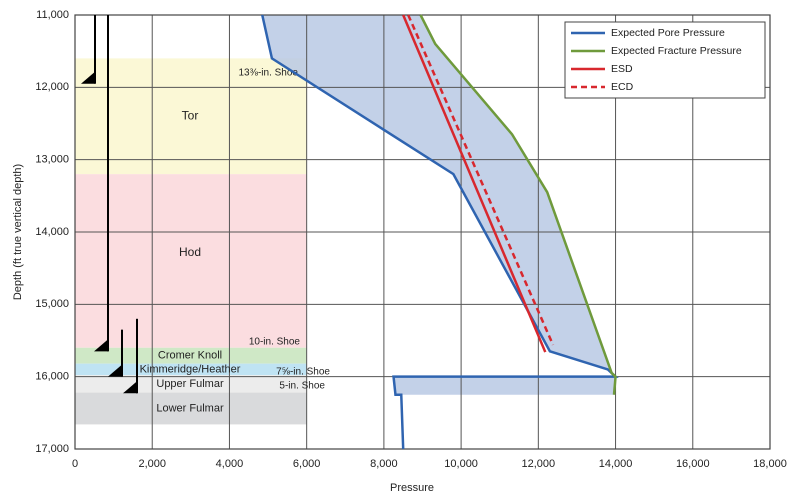  What do you see at coordinates (616, 464) in the screenshot?
I see `x-tick-label: 14,000` at bounding box center [616, 464].